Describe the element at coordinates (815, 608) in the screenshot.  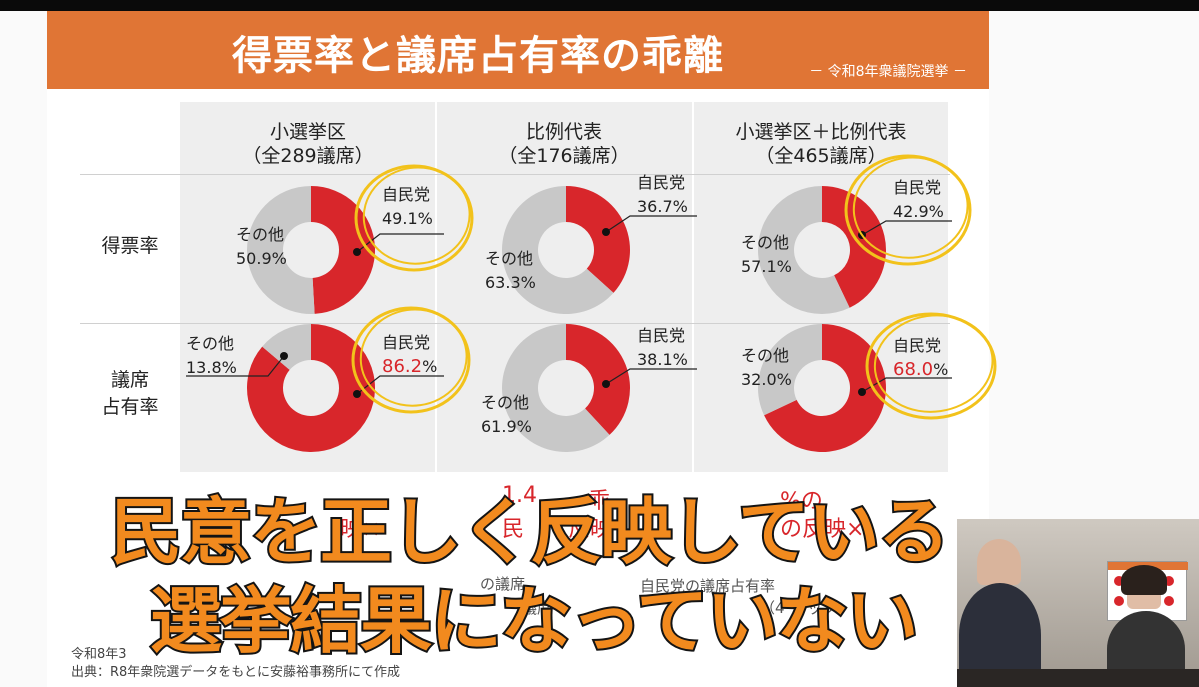
I see `note-gray-text: アップ` at that location.